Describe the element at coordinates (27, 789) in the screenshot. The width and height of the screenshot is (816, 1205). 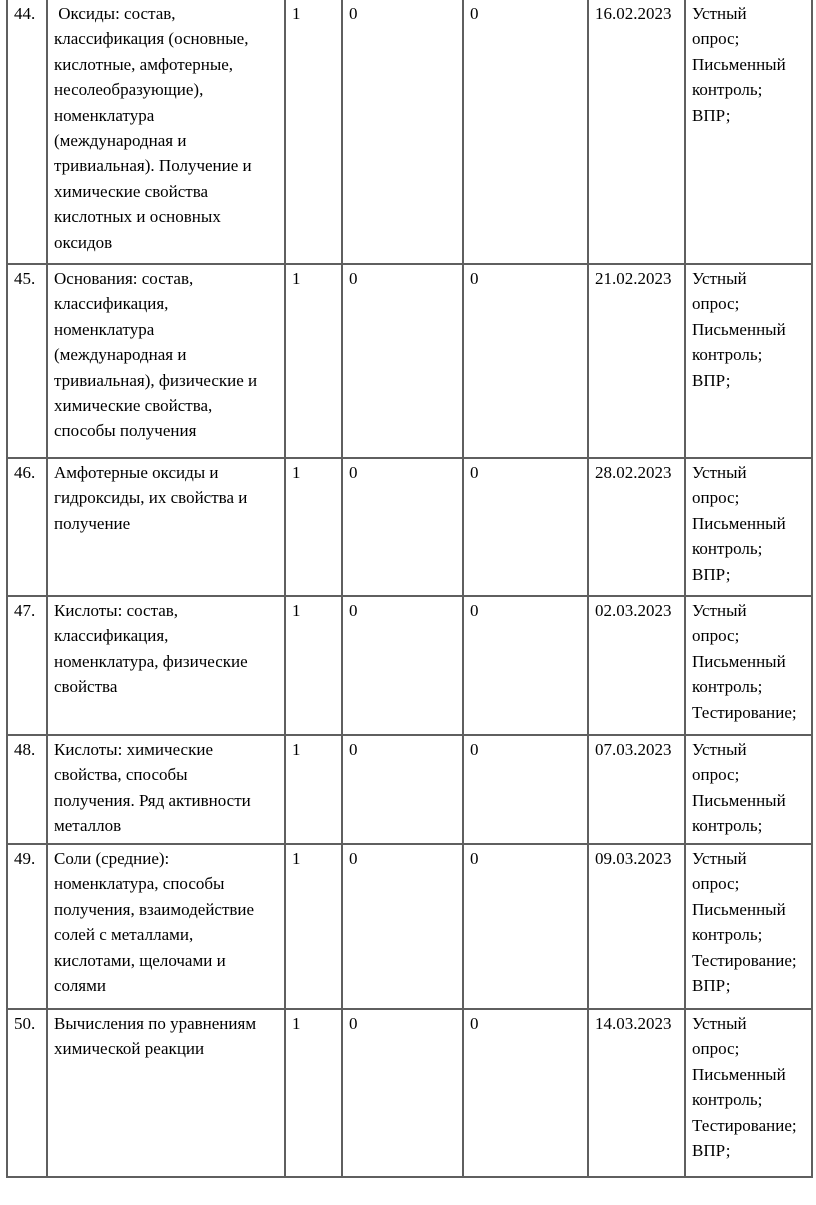
I see `lesson-number-cell: 48.` at that location.